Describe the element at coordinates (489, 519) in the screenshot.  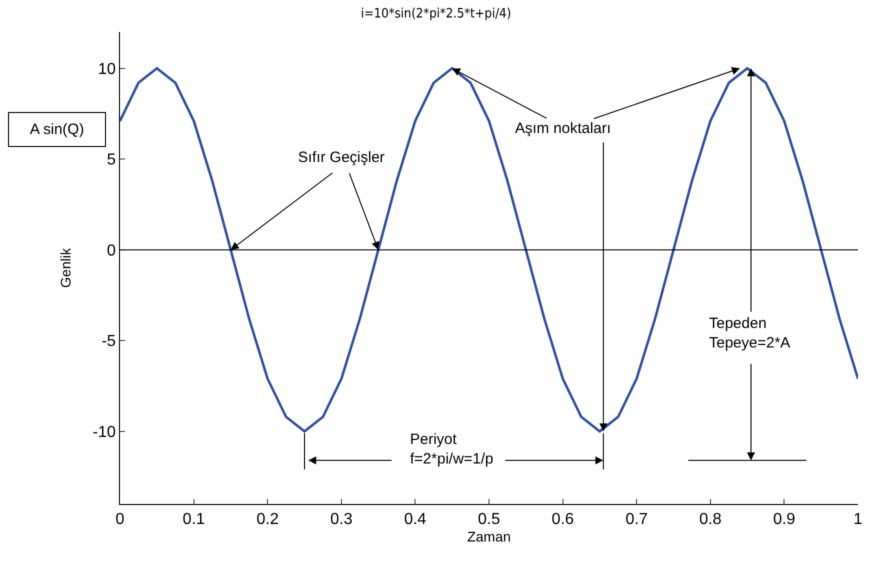
I see `x-tick-label: 0.5` at that location.